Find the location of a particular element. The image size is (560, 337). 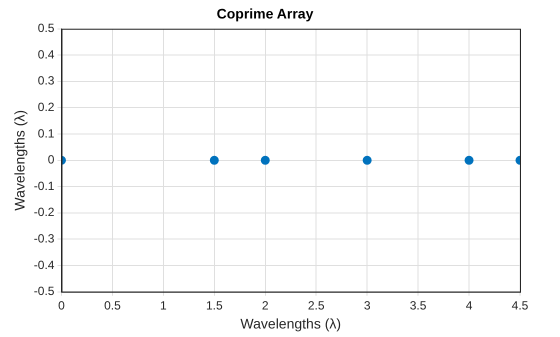

x-tick-label: 1 is located at coordinates (164, 305).